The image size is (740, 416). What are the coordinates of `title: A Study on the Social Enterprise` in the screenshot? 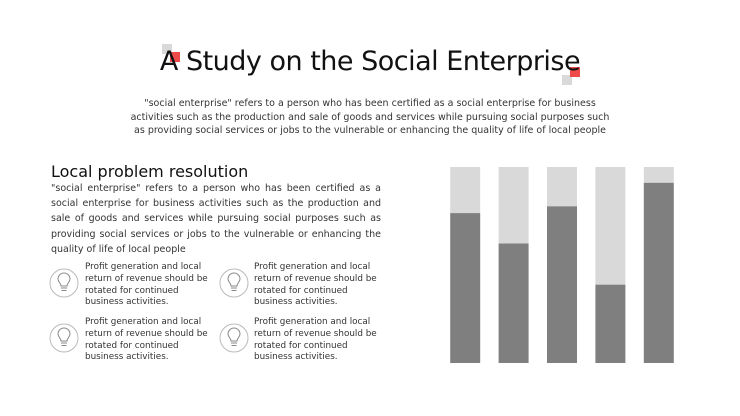 It's located at (370, 61).